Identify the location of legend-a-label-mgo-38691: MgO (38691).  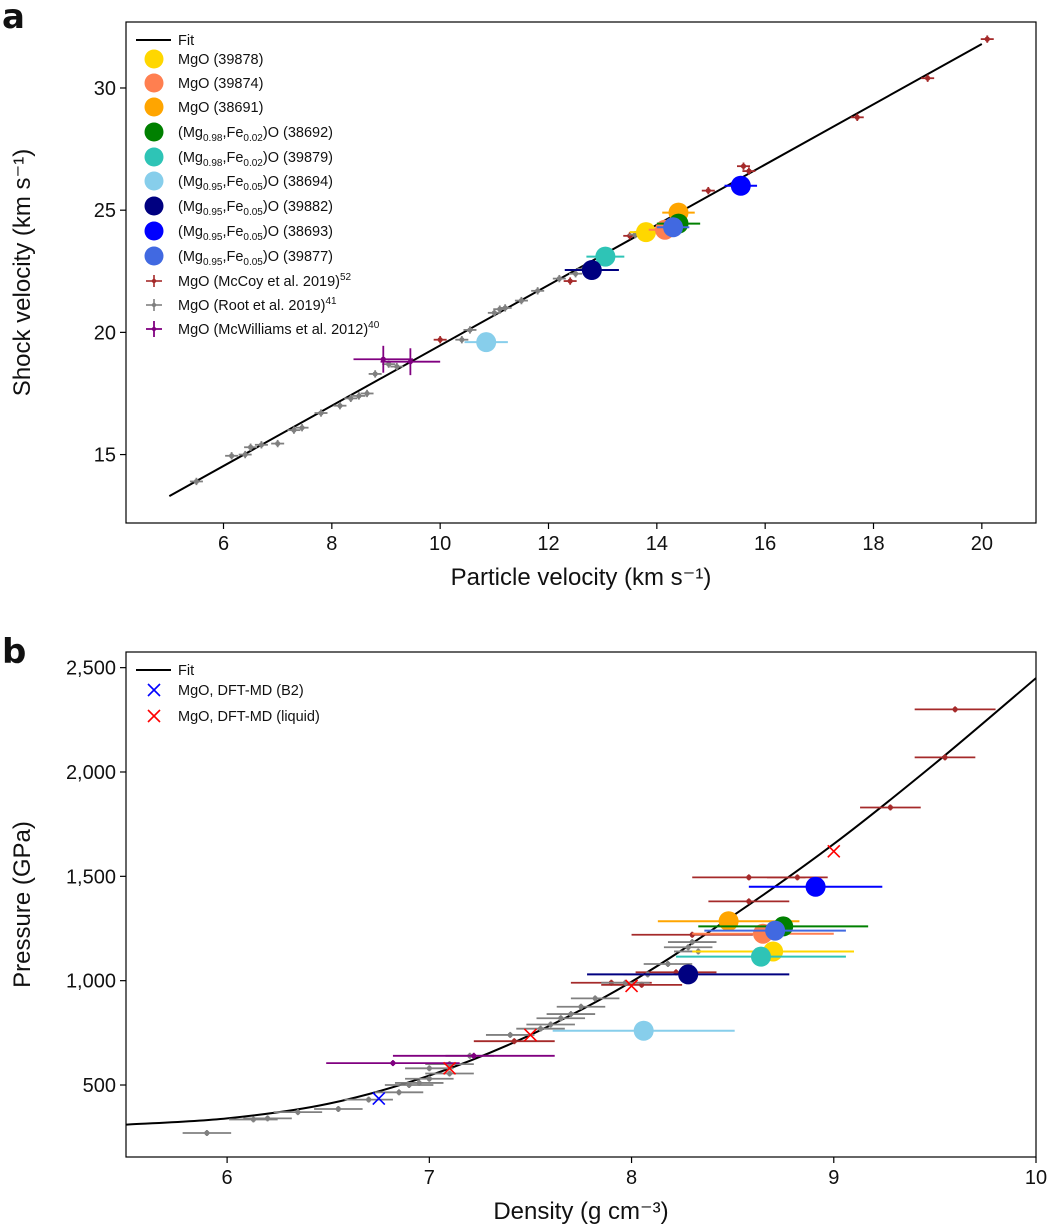
(220, 108).